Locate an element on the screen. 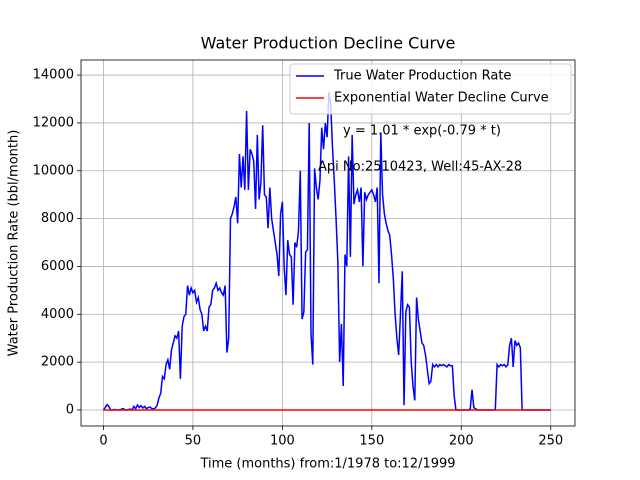  x-tick-label: 200 is located at coordinates (461, 441).